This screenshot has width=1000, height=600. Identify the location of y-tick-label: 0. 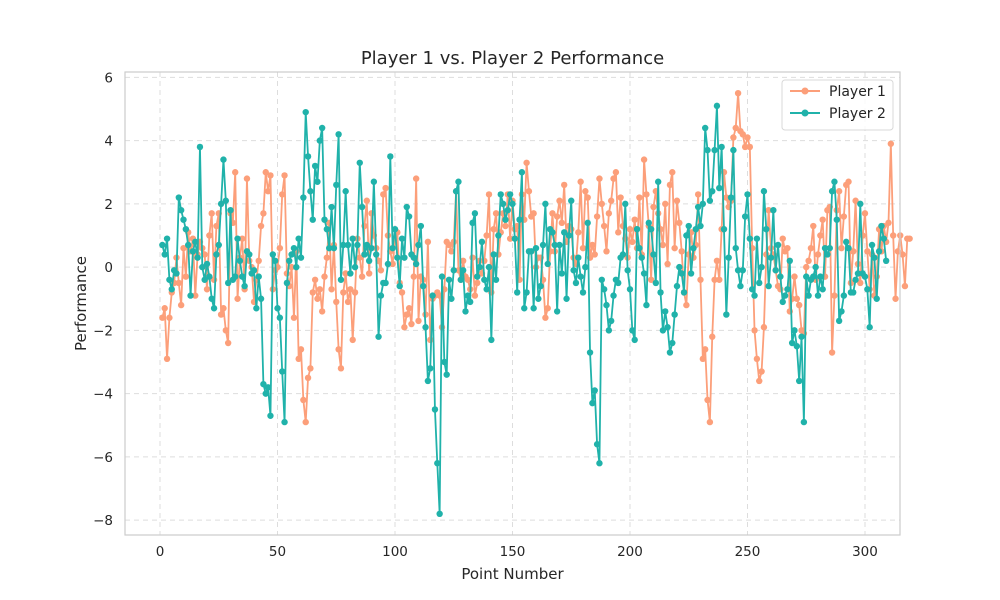
(108, 268).